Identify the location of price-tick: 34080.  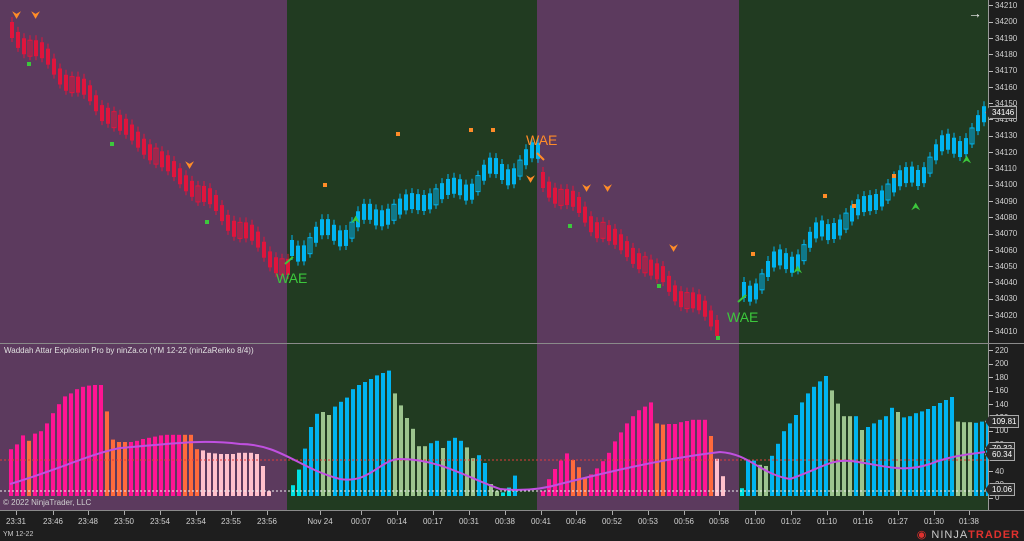
(1003, 217).